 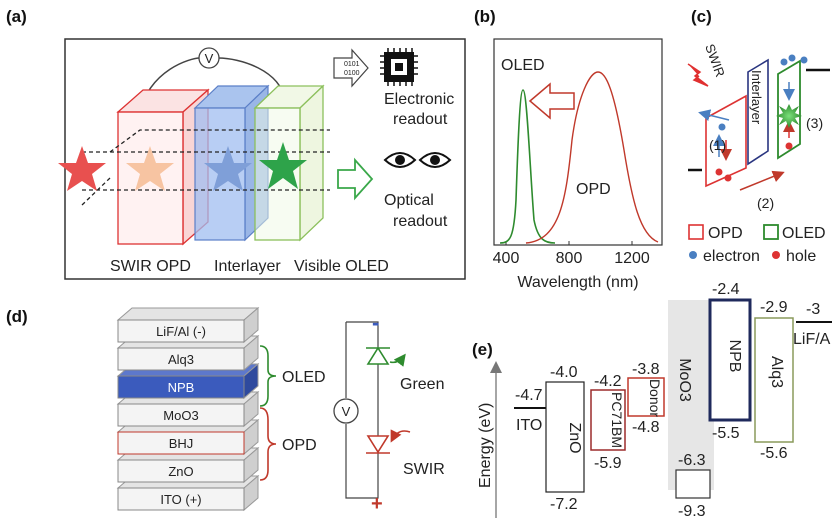 I want to click on pcbm-top: -4.2, so click(x=608, y=381).